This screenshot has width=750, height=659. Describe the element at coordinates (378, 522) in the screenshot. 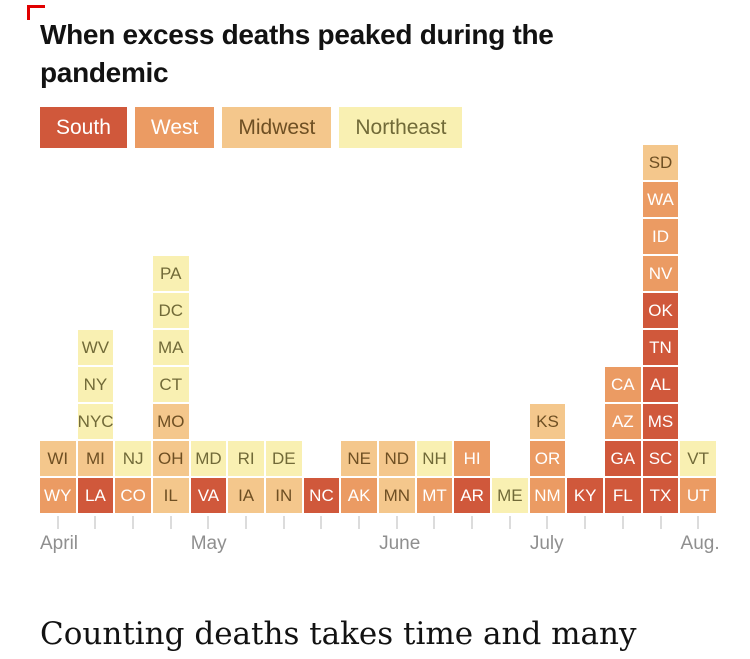

I see `x-axis-ticks` at that location.